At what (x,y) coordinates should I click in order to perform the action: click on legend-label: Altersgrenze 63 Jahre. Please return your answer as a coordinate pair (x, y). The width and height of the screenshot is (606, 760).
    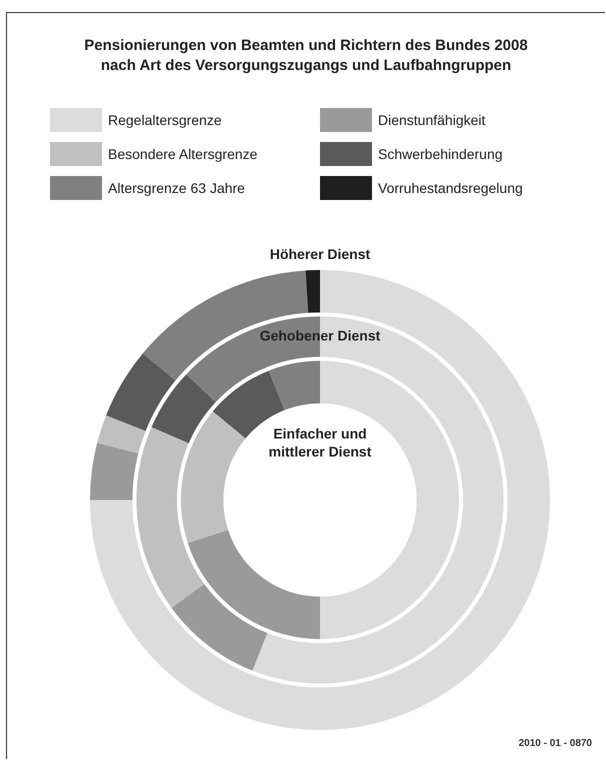
    Looking at the image, I should click on (176, 188).